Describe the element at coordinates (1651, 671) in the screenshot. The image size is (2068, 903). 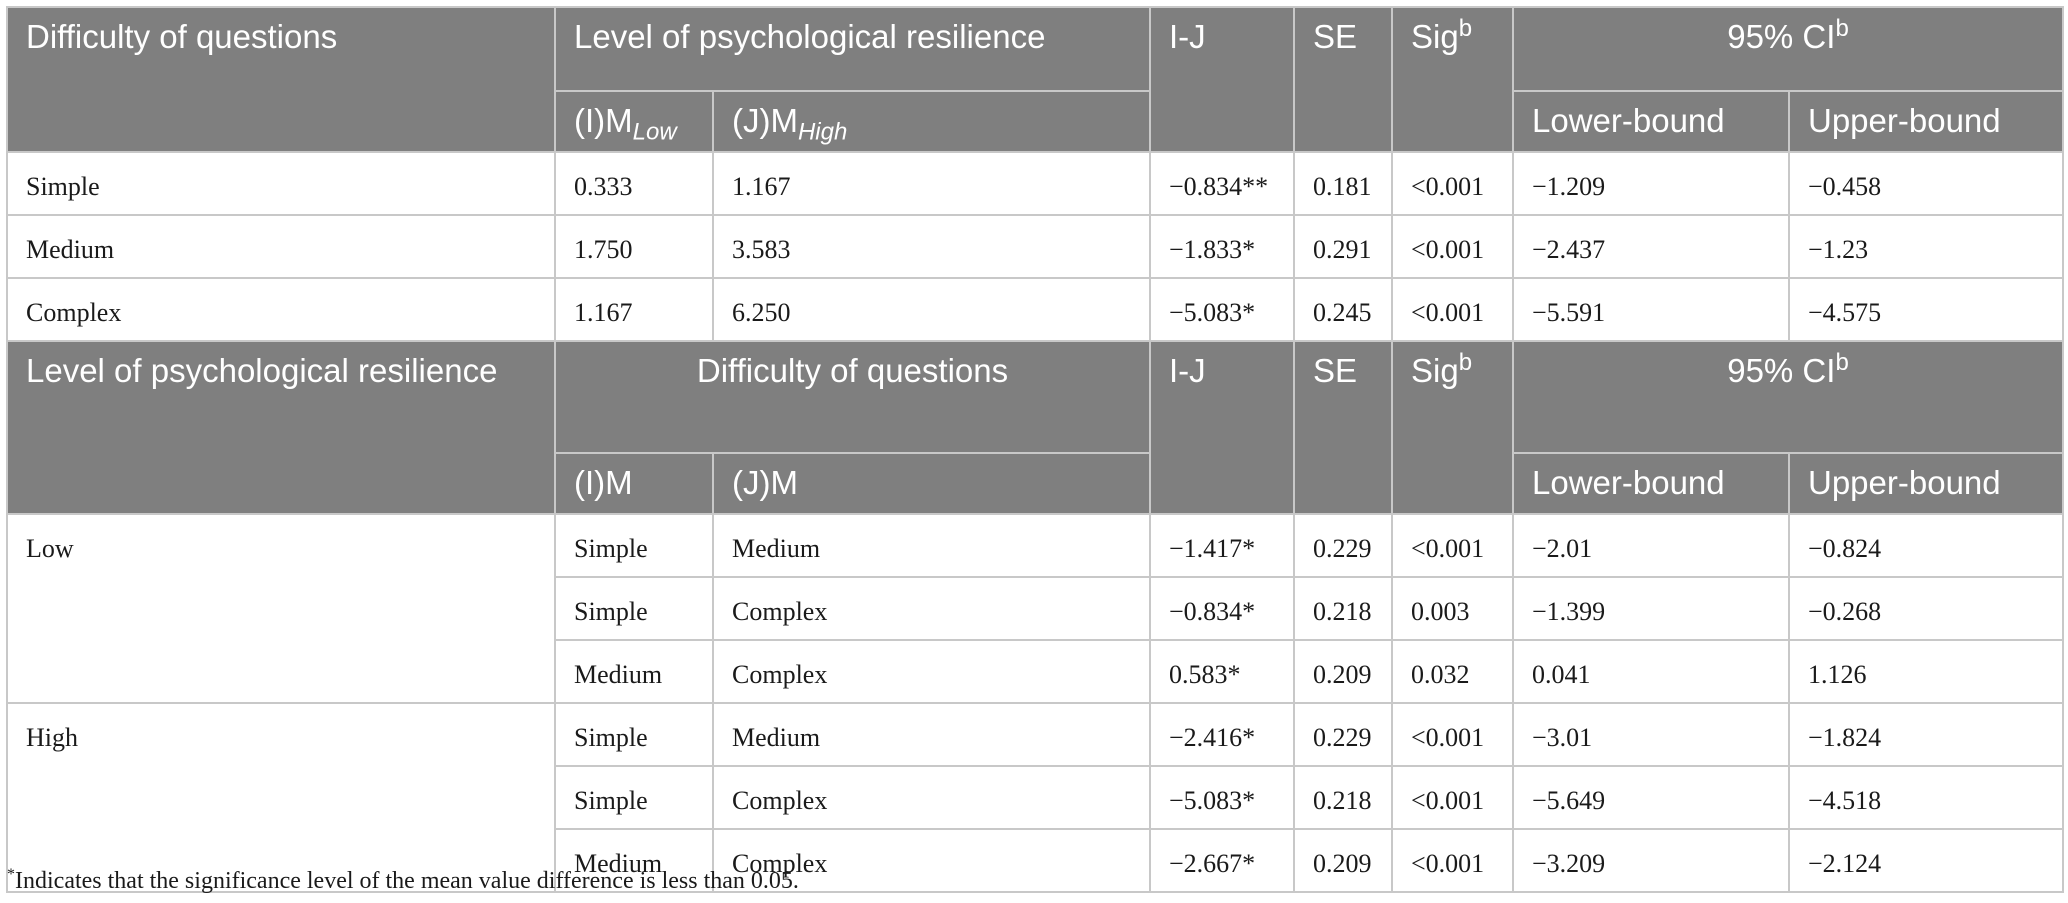
I see `cell-lower: 0.041` at that location.